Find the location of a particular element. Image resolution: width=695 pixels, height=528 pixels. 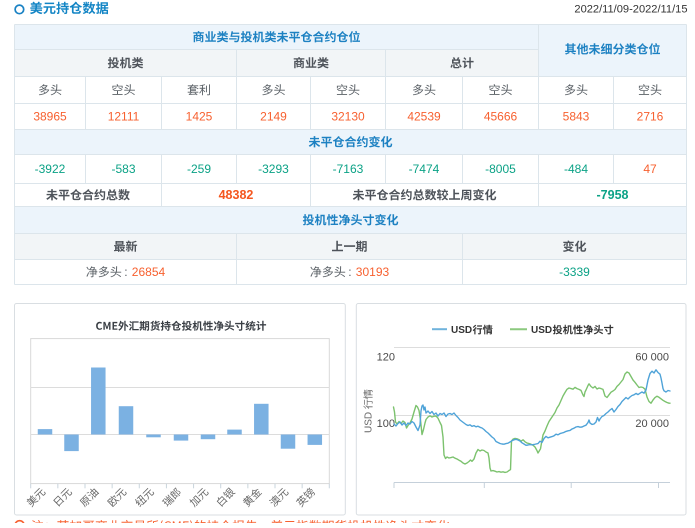

svg-text: -7958 is located at coordinates (613, 195).